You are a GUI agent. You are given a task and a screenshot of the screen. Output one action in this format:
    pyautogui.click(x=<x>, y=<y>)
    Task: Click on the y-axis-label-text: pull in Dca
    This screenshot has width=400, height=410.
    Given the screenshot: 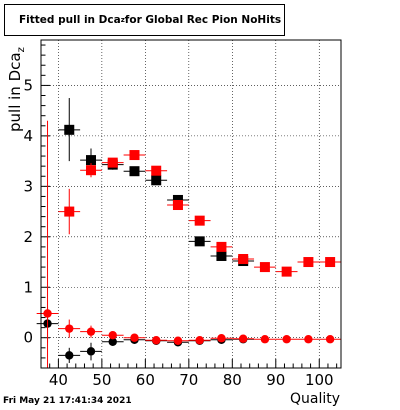 What is the action you would take?
    pyautogui.click(x=15, y=92)
    